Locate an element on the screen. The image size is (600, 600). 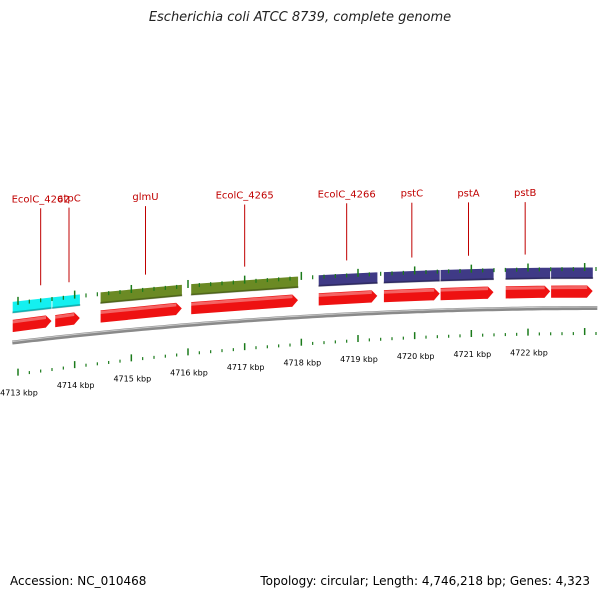
kbp-tick-label: 4721 kbp is located at coordinates (472, 354).